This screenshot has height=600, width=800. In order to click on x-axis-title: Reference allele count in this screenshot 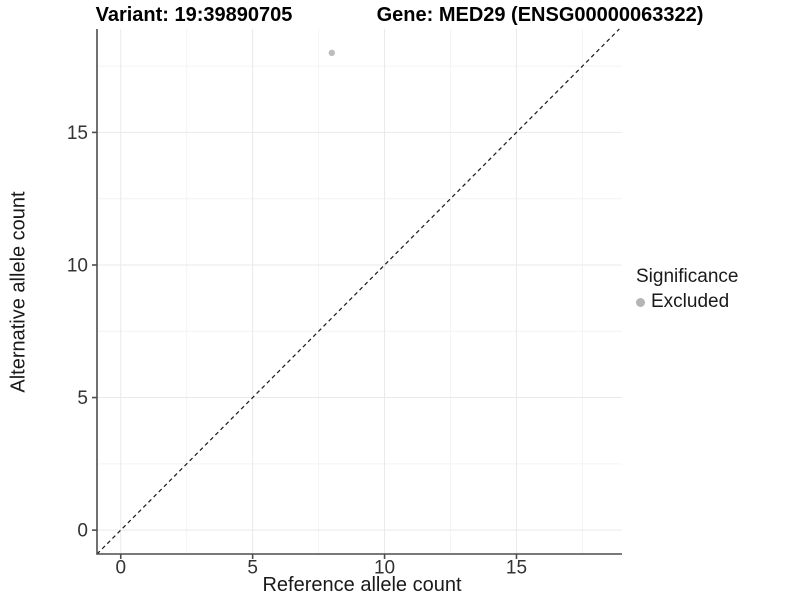, I will do `click(362, 585)`.